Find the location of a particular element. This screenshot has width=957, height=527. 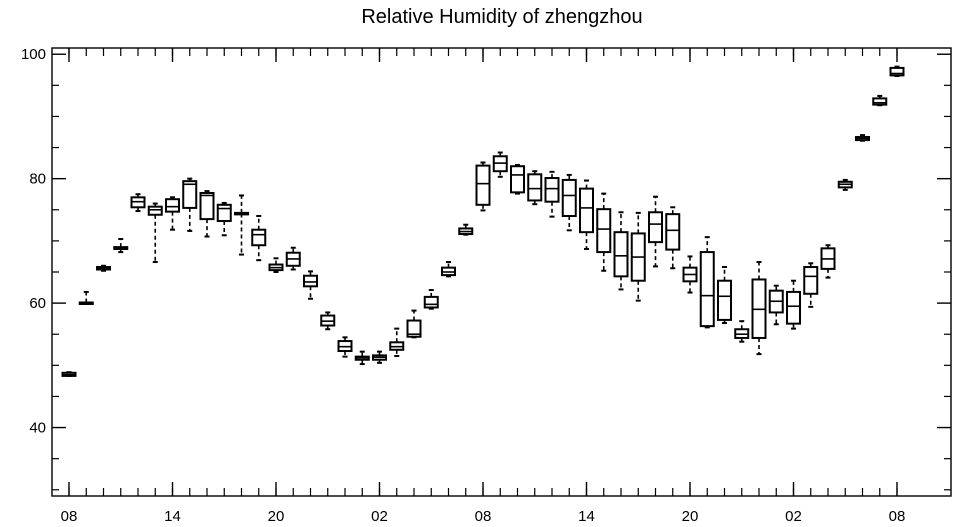

y-tick-label: 80 is located at coordinates (37, 179).